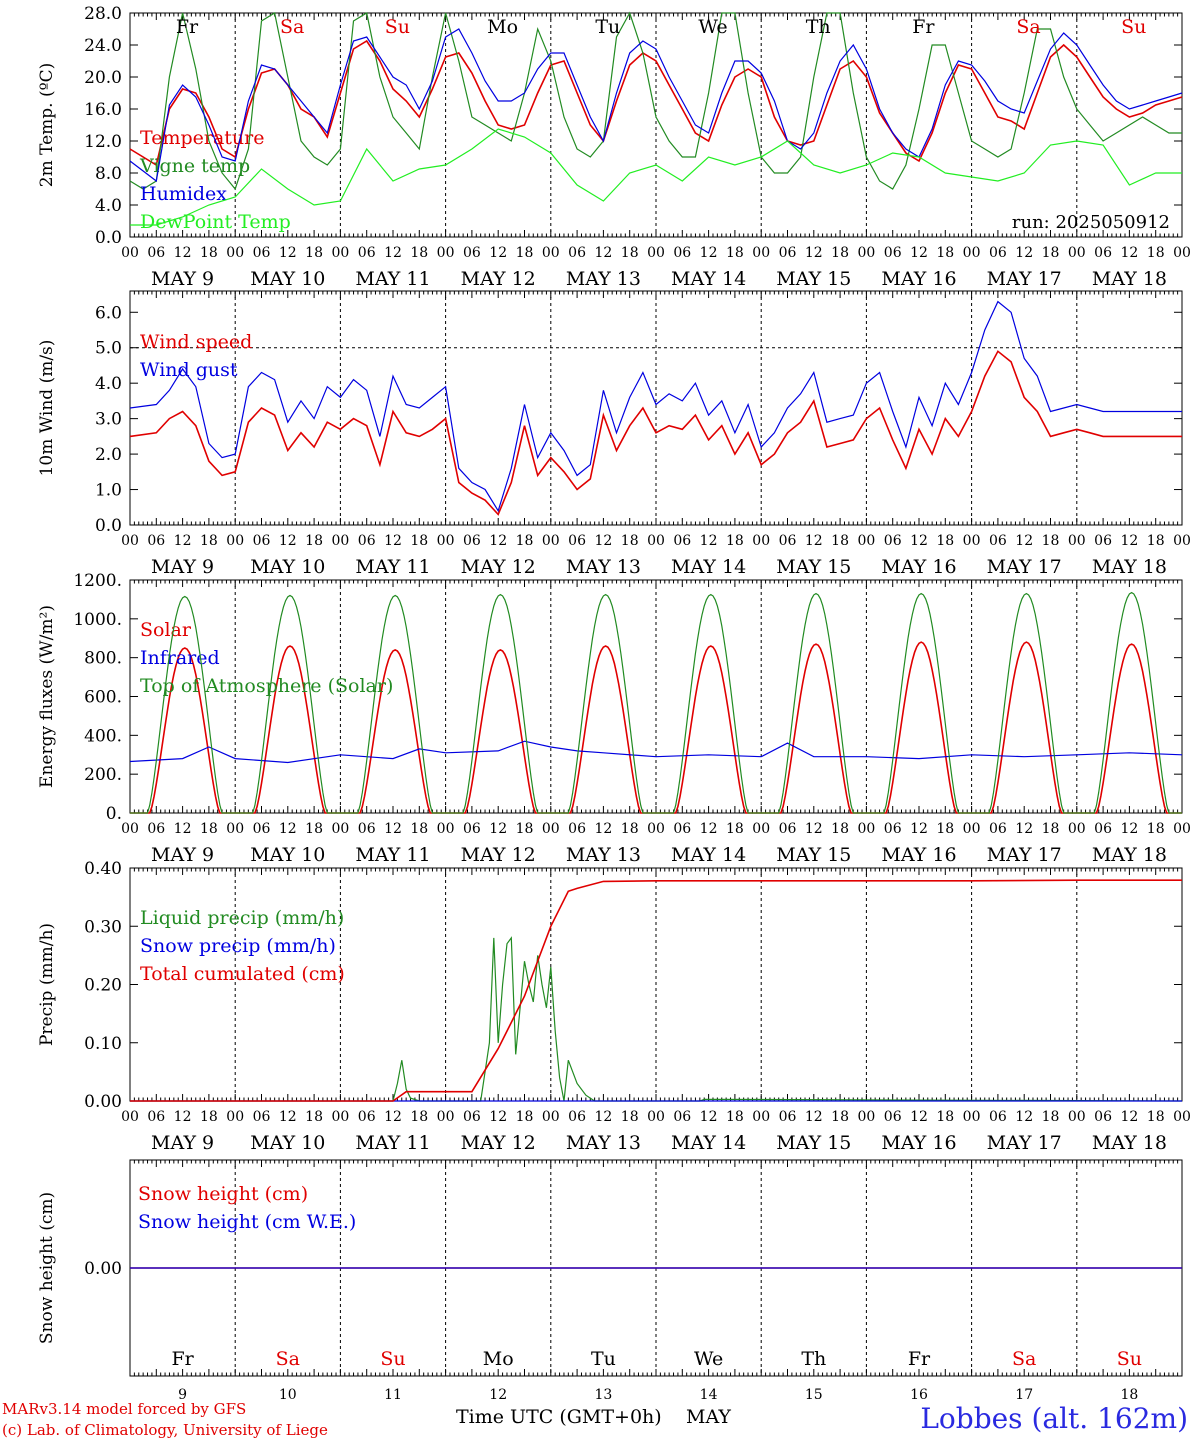  Describe the element at coordinates (247, 1222) in the screenshot. I see `legend-entry: Snow height (cm W.E.)` at that location.